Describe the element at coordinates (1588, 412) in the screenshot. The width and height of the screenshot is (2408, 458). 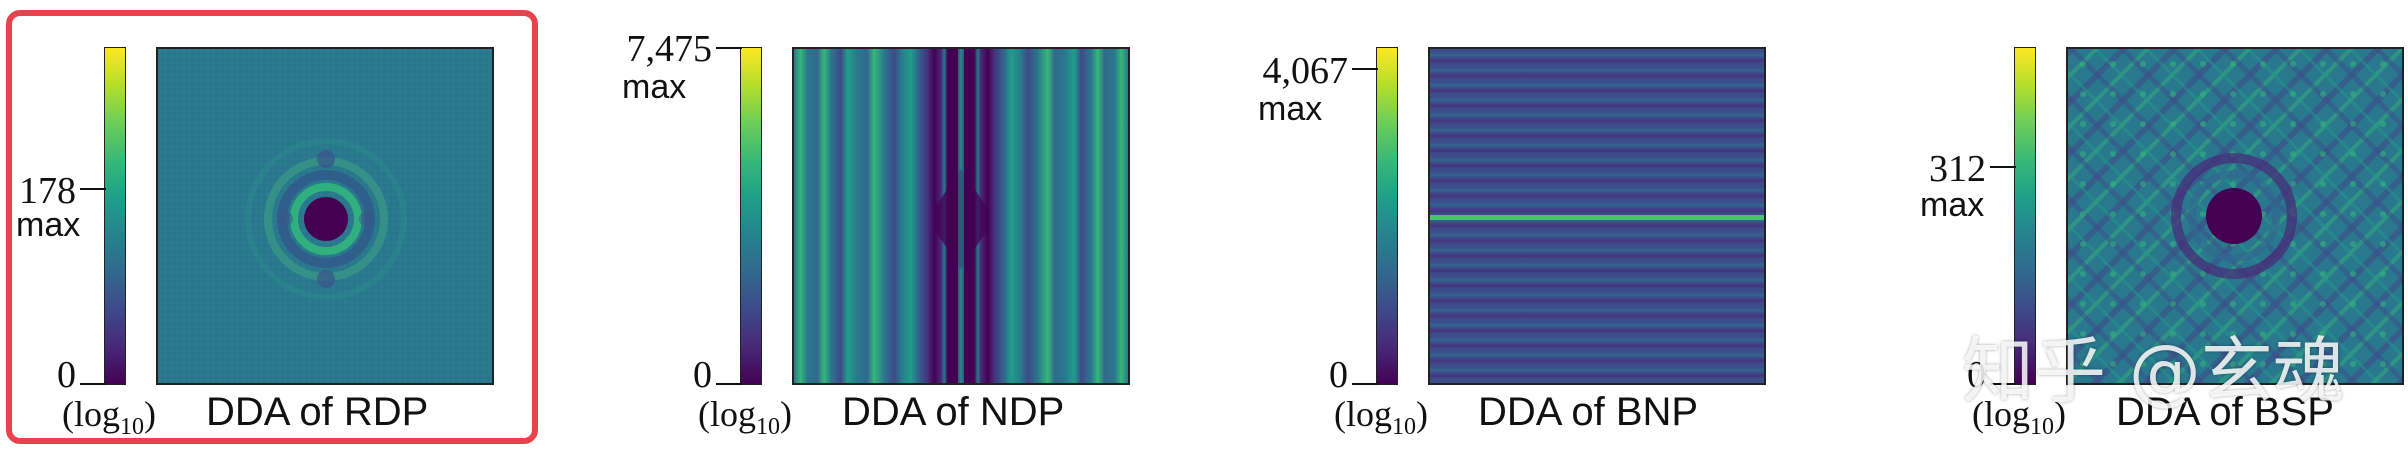
I see `caption-bnp: DDA of BNP` at that location.